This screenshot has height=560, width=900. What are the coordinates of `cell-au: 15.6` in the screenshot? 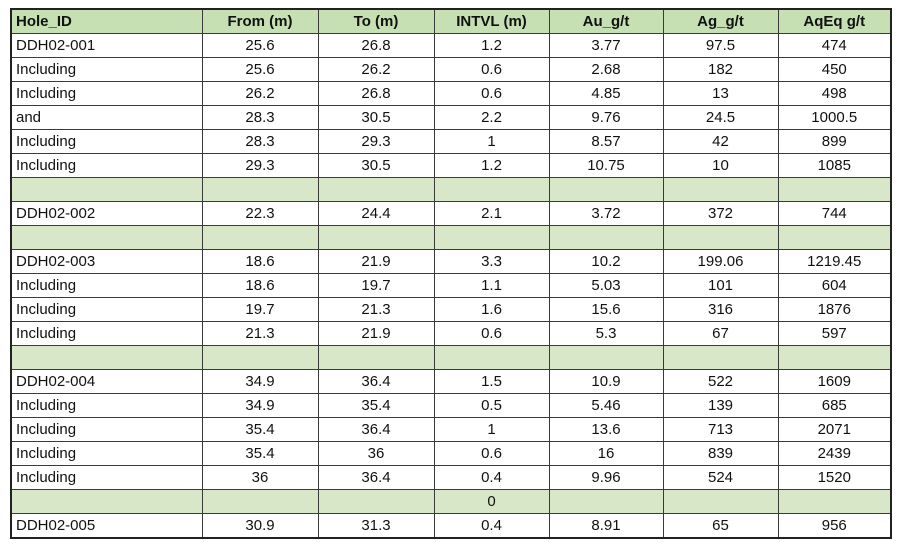 It's located at (606, 309).